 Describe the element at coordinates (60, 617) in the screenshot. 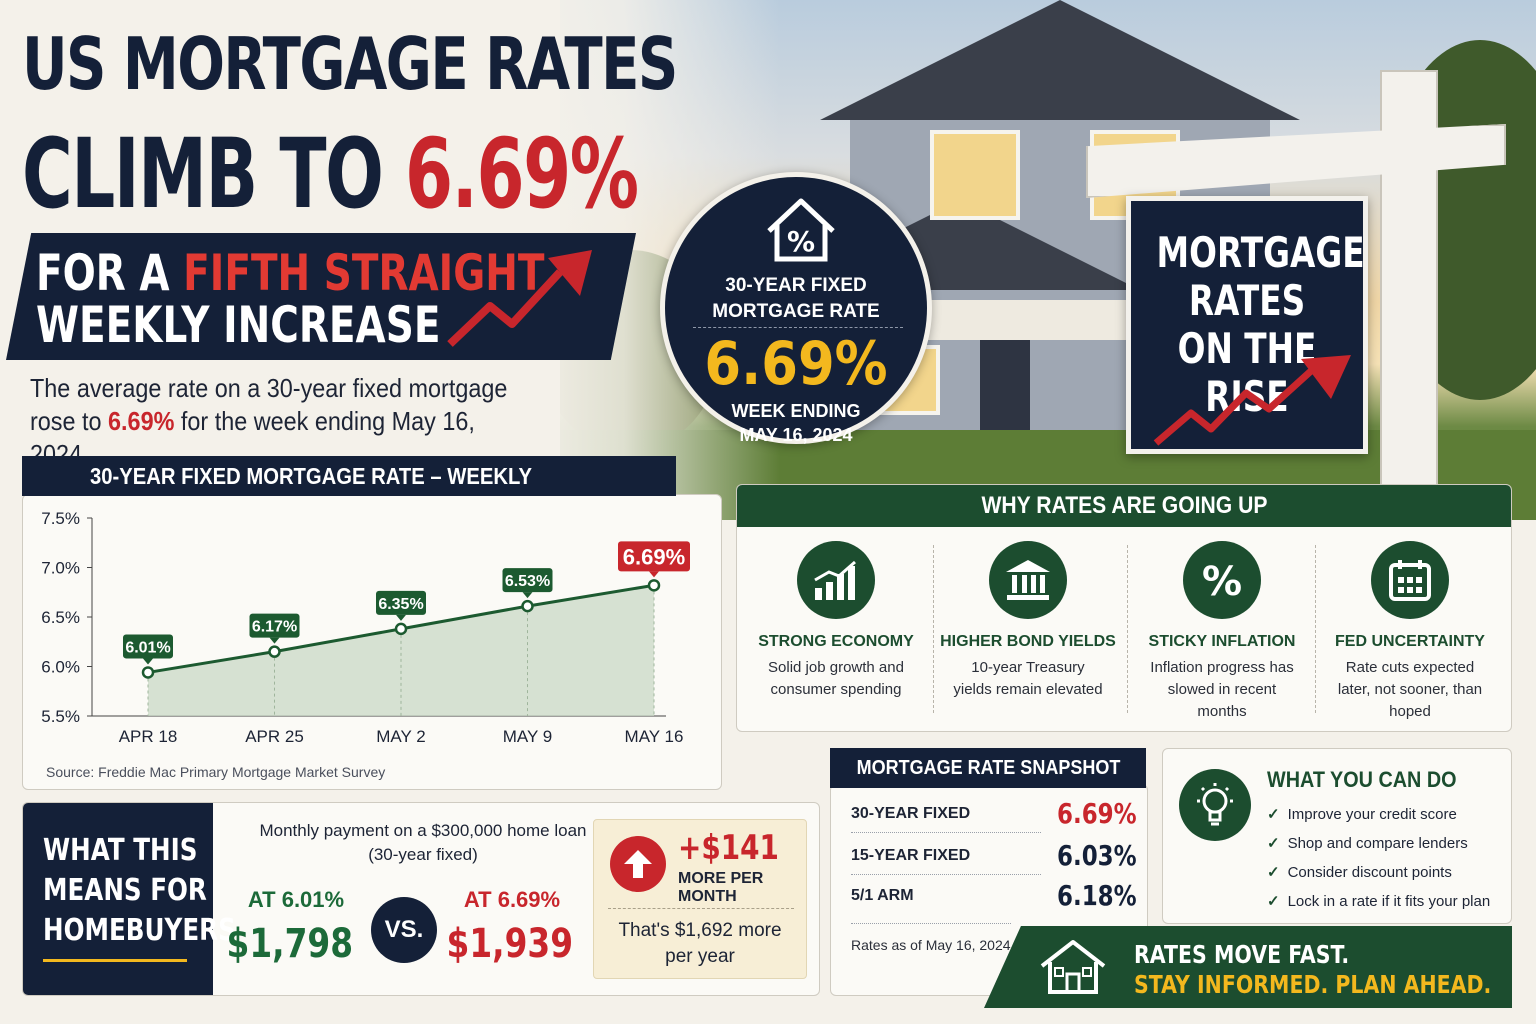

I see `y-tick-label: 6.5%` at that location.